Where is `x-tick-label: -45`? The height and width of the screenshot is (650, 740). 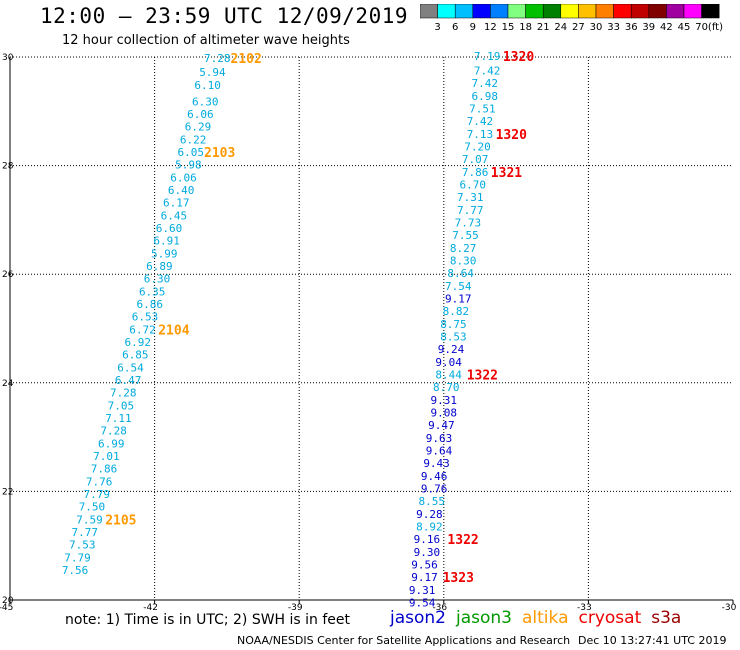 x-tick-label: -45 is located at coordinates (6, 606).